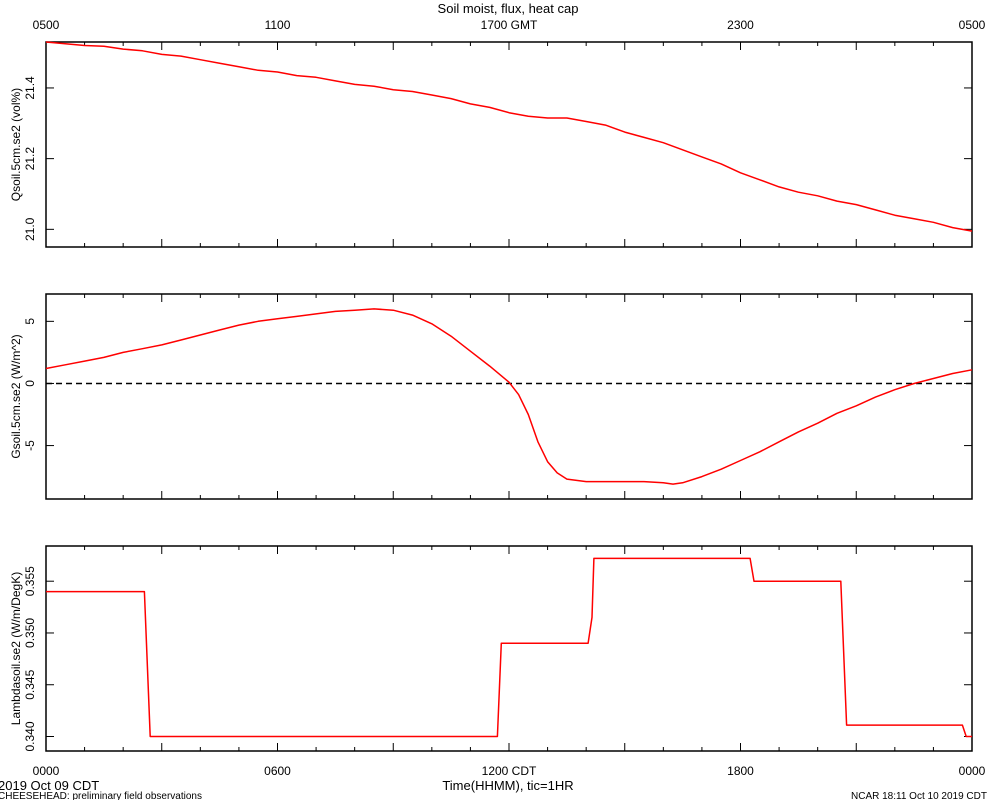  I want to click on y-tick-label: 0.345, so click(30, 684).